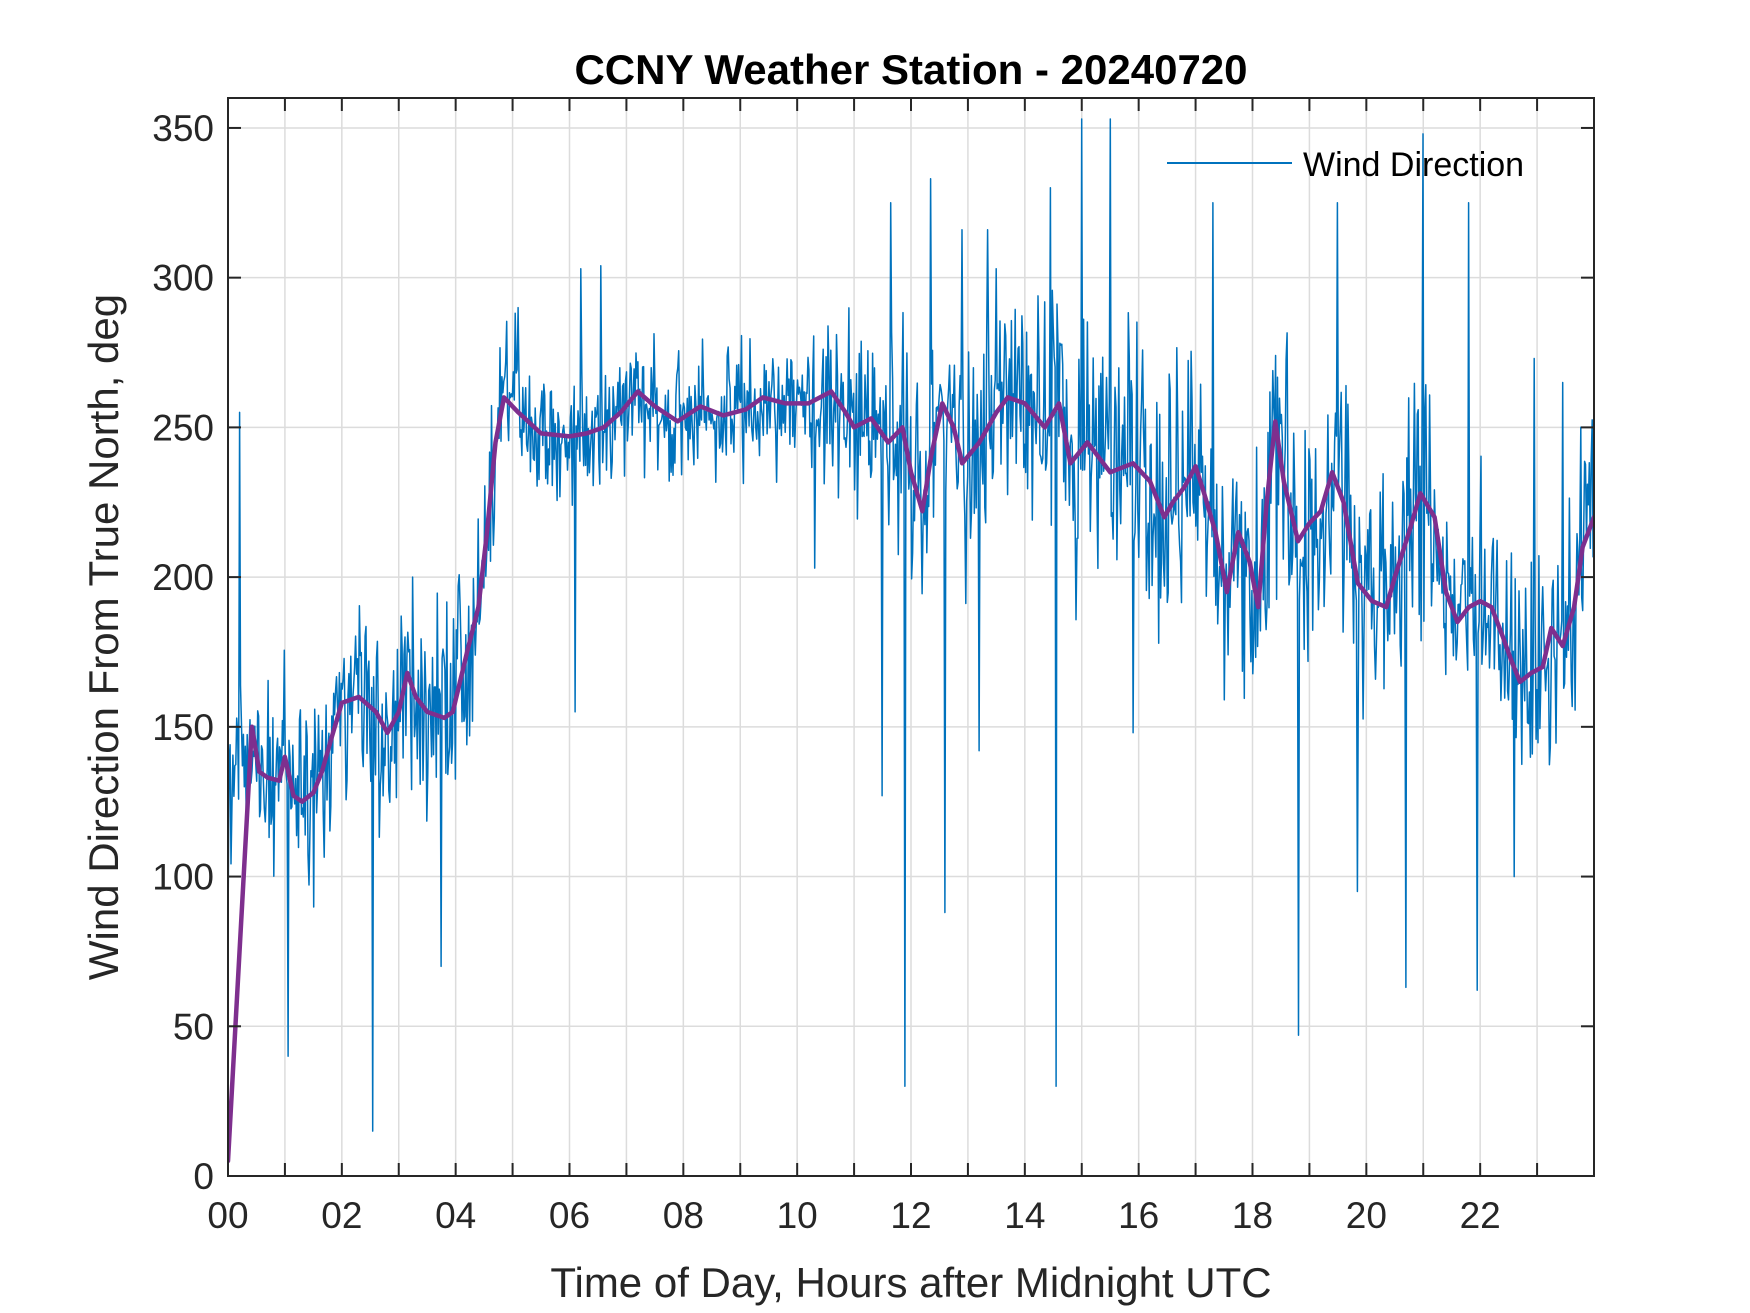  What do you see at coordinates (1366, 1215) in the screenshot?
I see `x-tick-label: 20` at bounding box center [1366, 1215].